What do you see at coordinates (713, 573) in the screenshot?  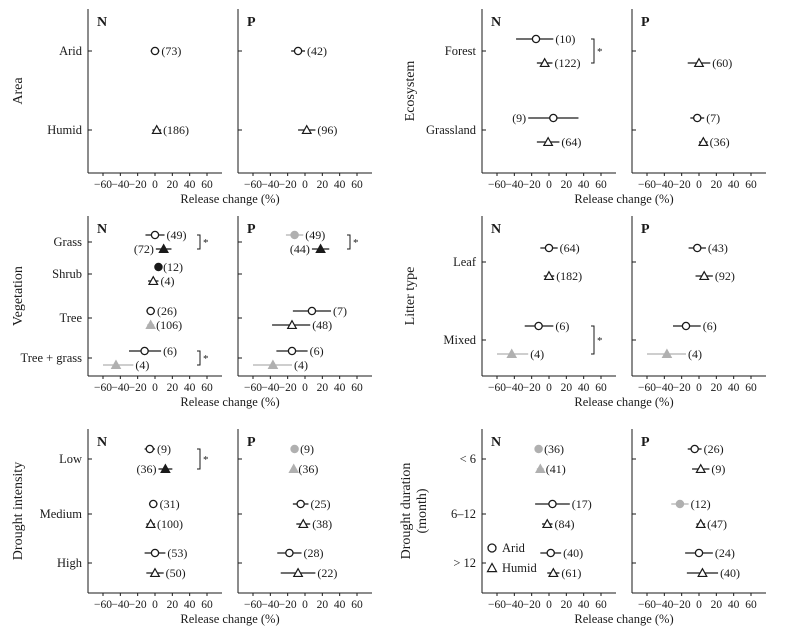 I see `data-point-triangle: (40)` at bounding box center [713, 573].